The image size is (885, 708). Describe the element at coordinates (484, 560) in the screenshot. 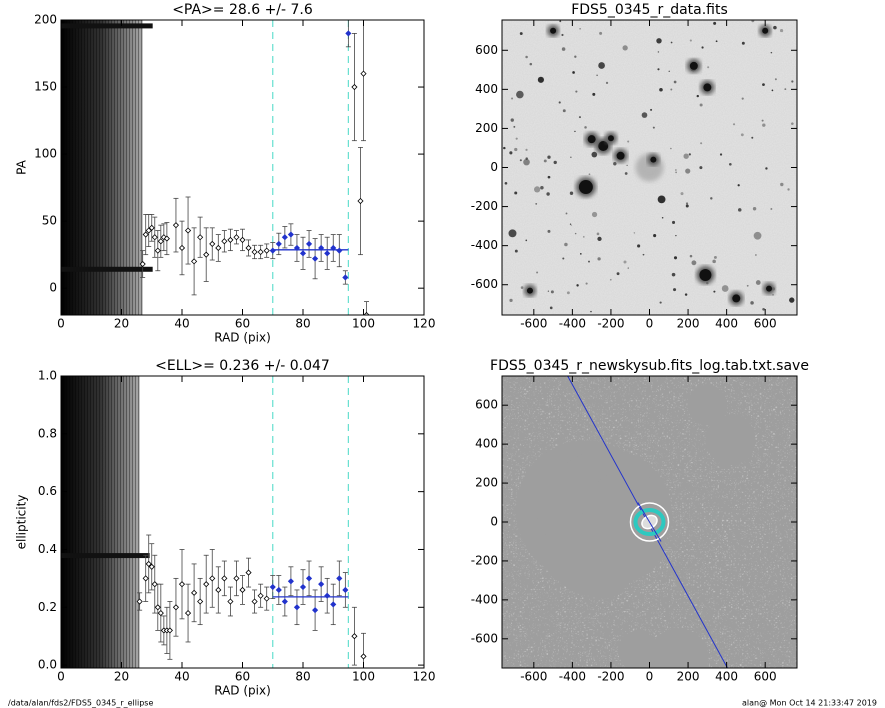

I see `y-tick-label: -200` at that location.